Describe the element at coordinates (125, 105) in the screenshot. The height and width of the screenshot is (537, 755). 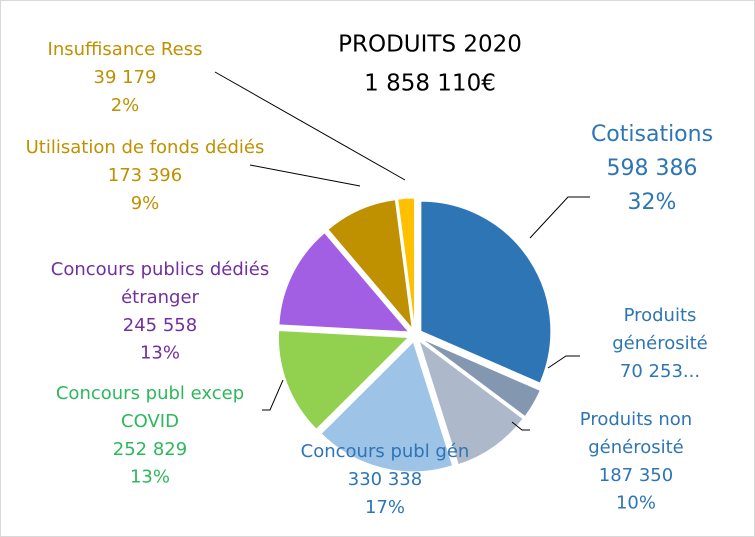
I see `data-label-percent: 2%` at that location.